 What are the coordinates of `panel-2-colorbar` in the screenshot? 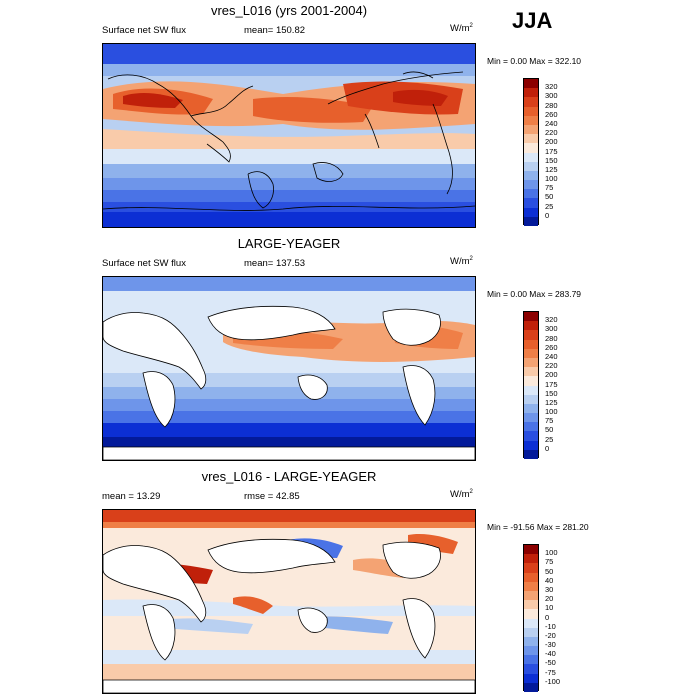 It's located at (531, 385).